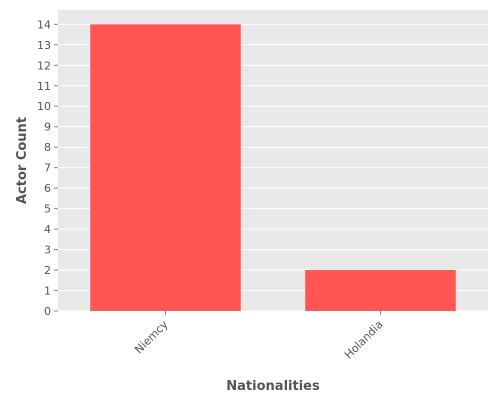 The height and width of the screenshot is (404, 500). I want to click on x-tick-label: Holandia, so click(364, 340).